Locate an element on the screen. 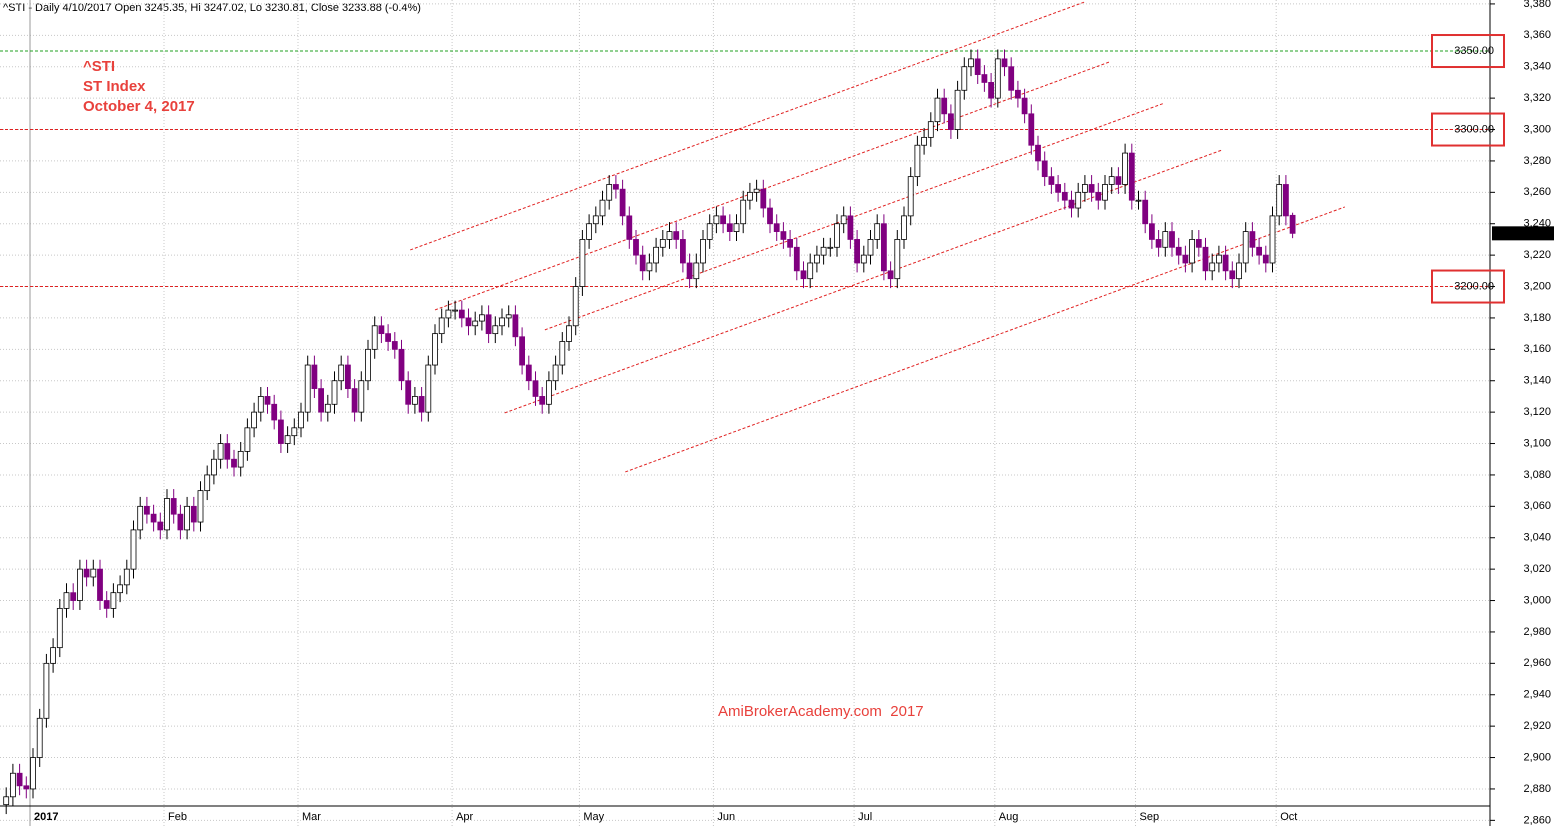  y-tick-label: 3,280 is located at coordinates (1537, 161).